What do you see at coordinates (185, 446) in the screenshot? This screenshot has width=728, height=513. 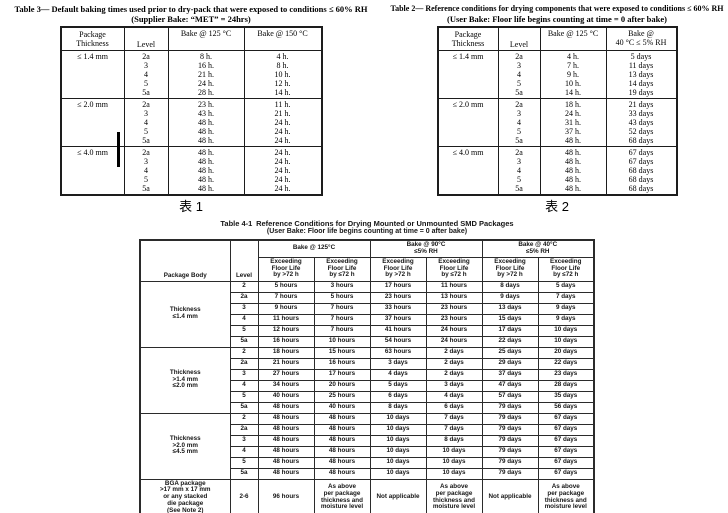 I see `package-body-cell: Thickness >2.0 mm ≤4.5 mm` at bounding box center [185, 446].